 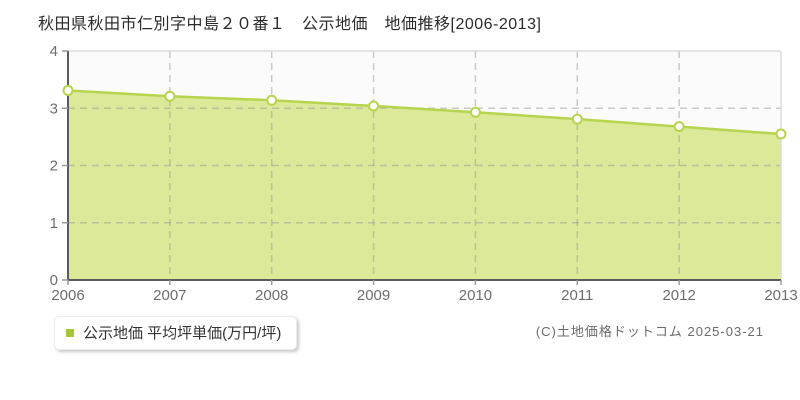 What do you see at coordinates (182, 333) in the screenshot?
I see `legend-label: 公示地価 平均坪単価(万円/坪)` at bounding box center [182, 333].